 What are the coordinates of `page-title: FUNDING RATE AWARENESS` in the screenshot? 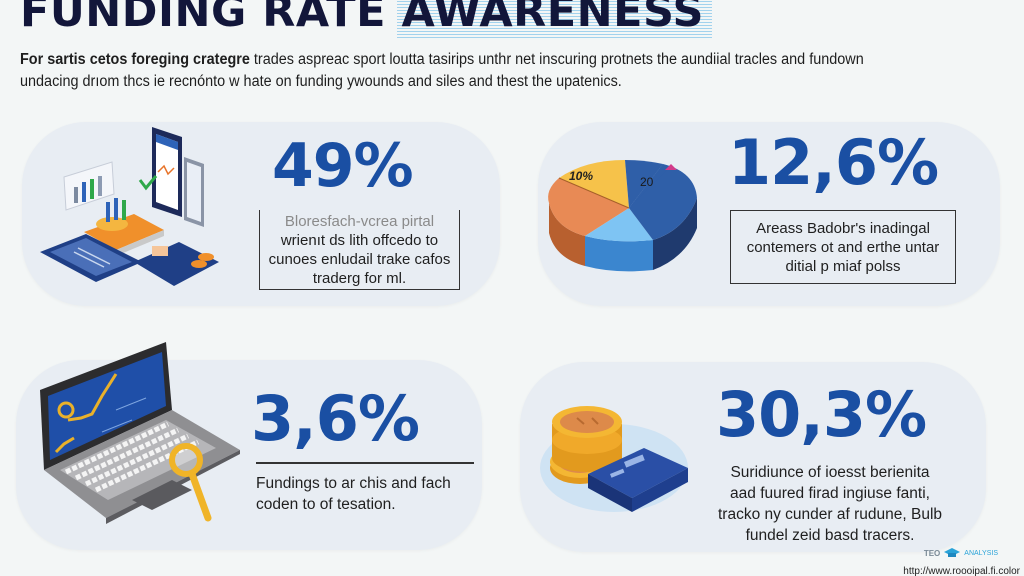 It's located at (366, 19).